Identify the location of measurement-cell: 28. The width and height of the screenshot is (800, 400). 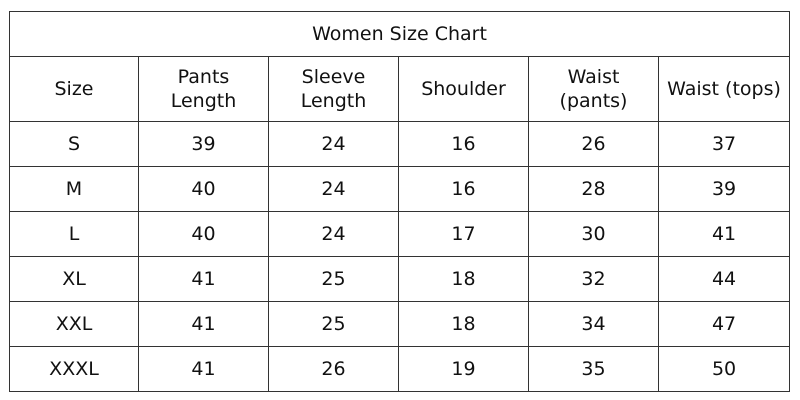
(593, 189).